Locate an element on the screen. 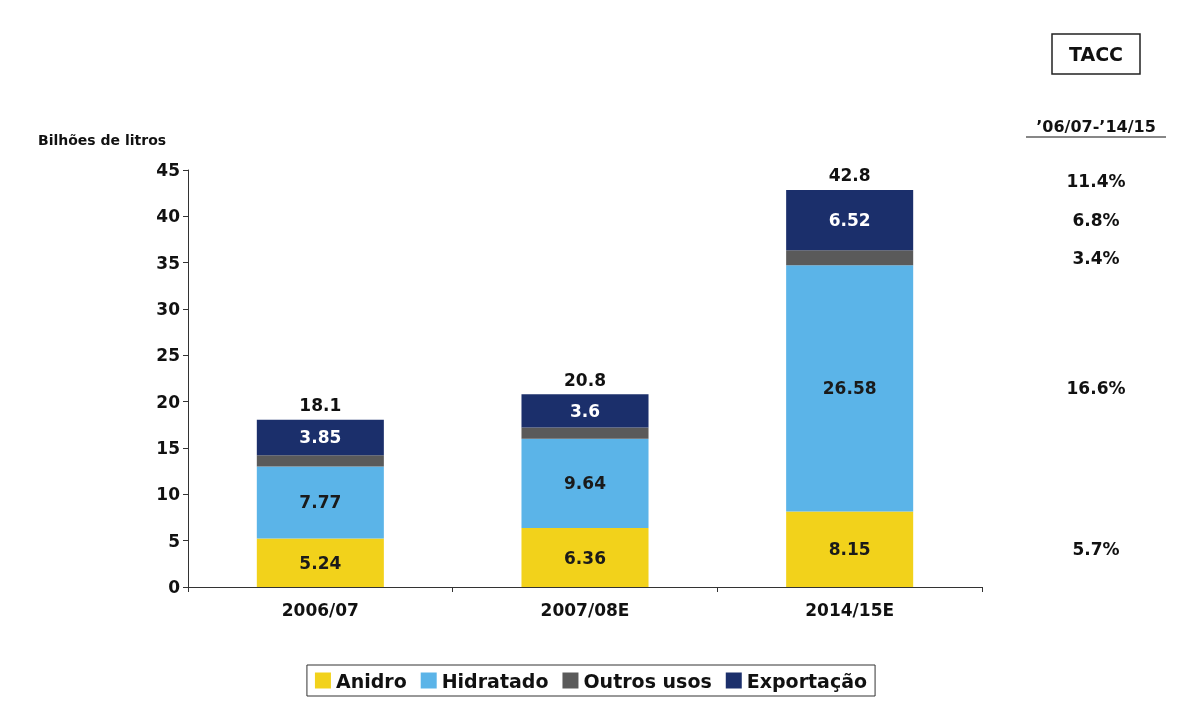 Image resolution: width=1182 pixels, height=718 pixels. y-tick-label: 20 is located at coordinates (168, 401).